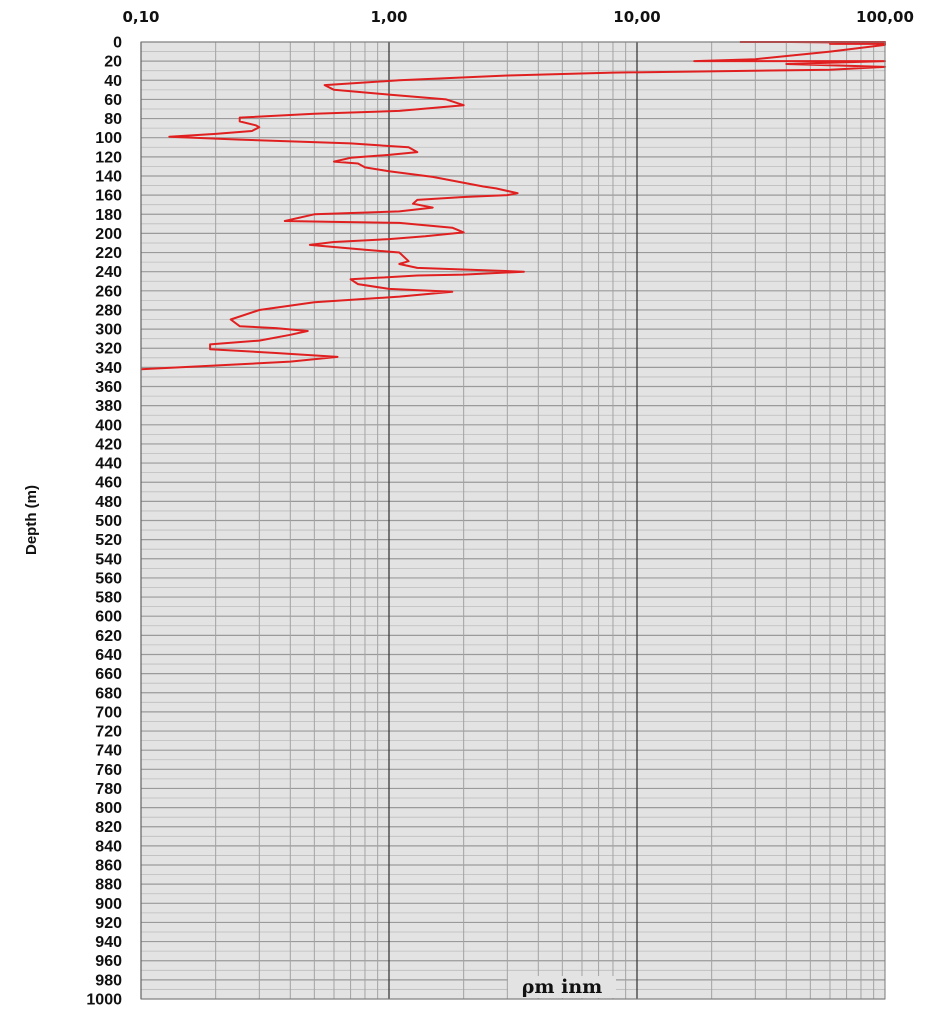  What do you see at coordinates (113, 119) in the screenshot?
I see `y-tick-label: 80` at bounding box center [113, 119].